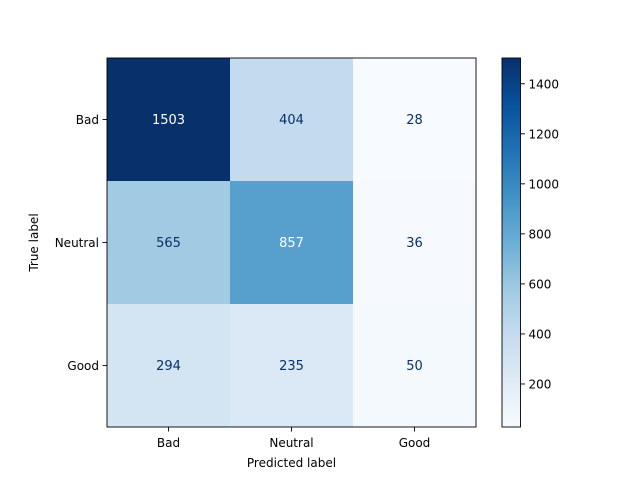 The height and width of the screenshot is (480, 640). I want to click on y-axis-ticks: Bad Neutral Good, so click(81, 243).